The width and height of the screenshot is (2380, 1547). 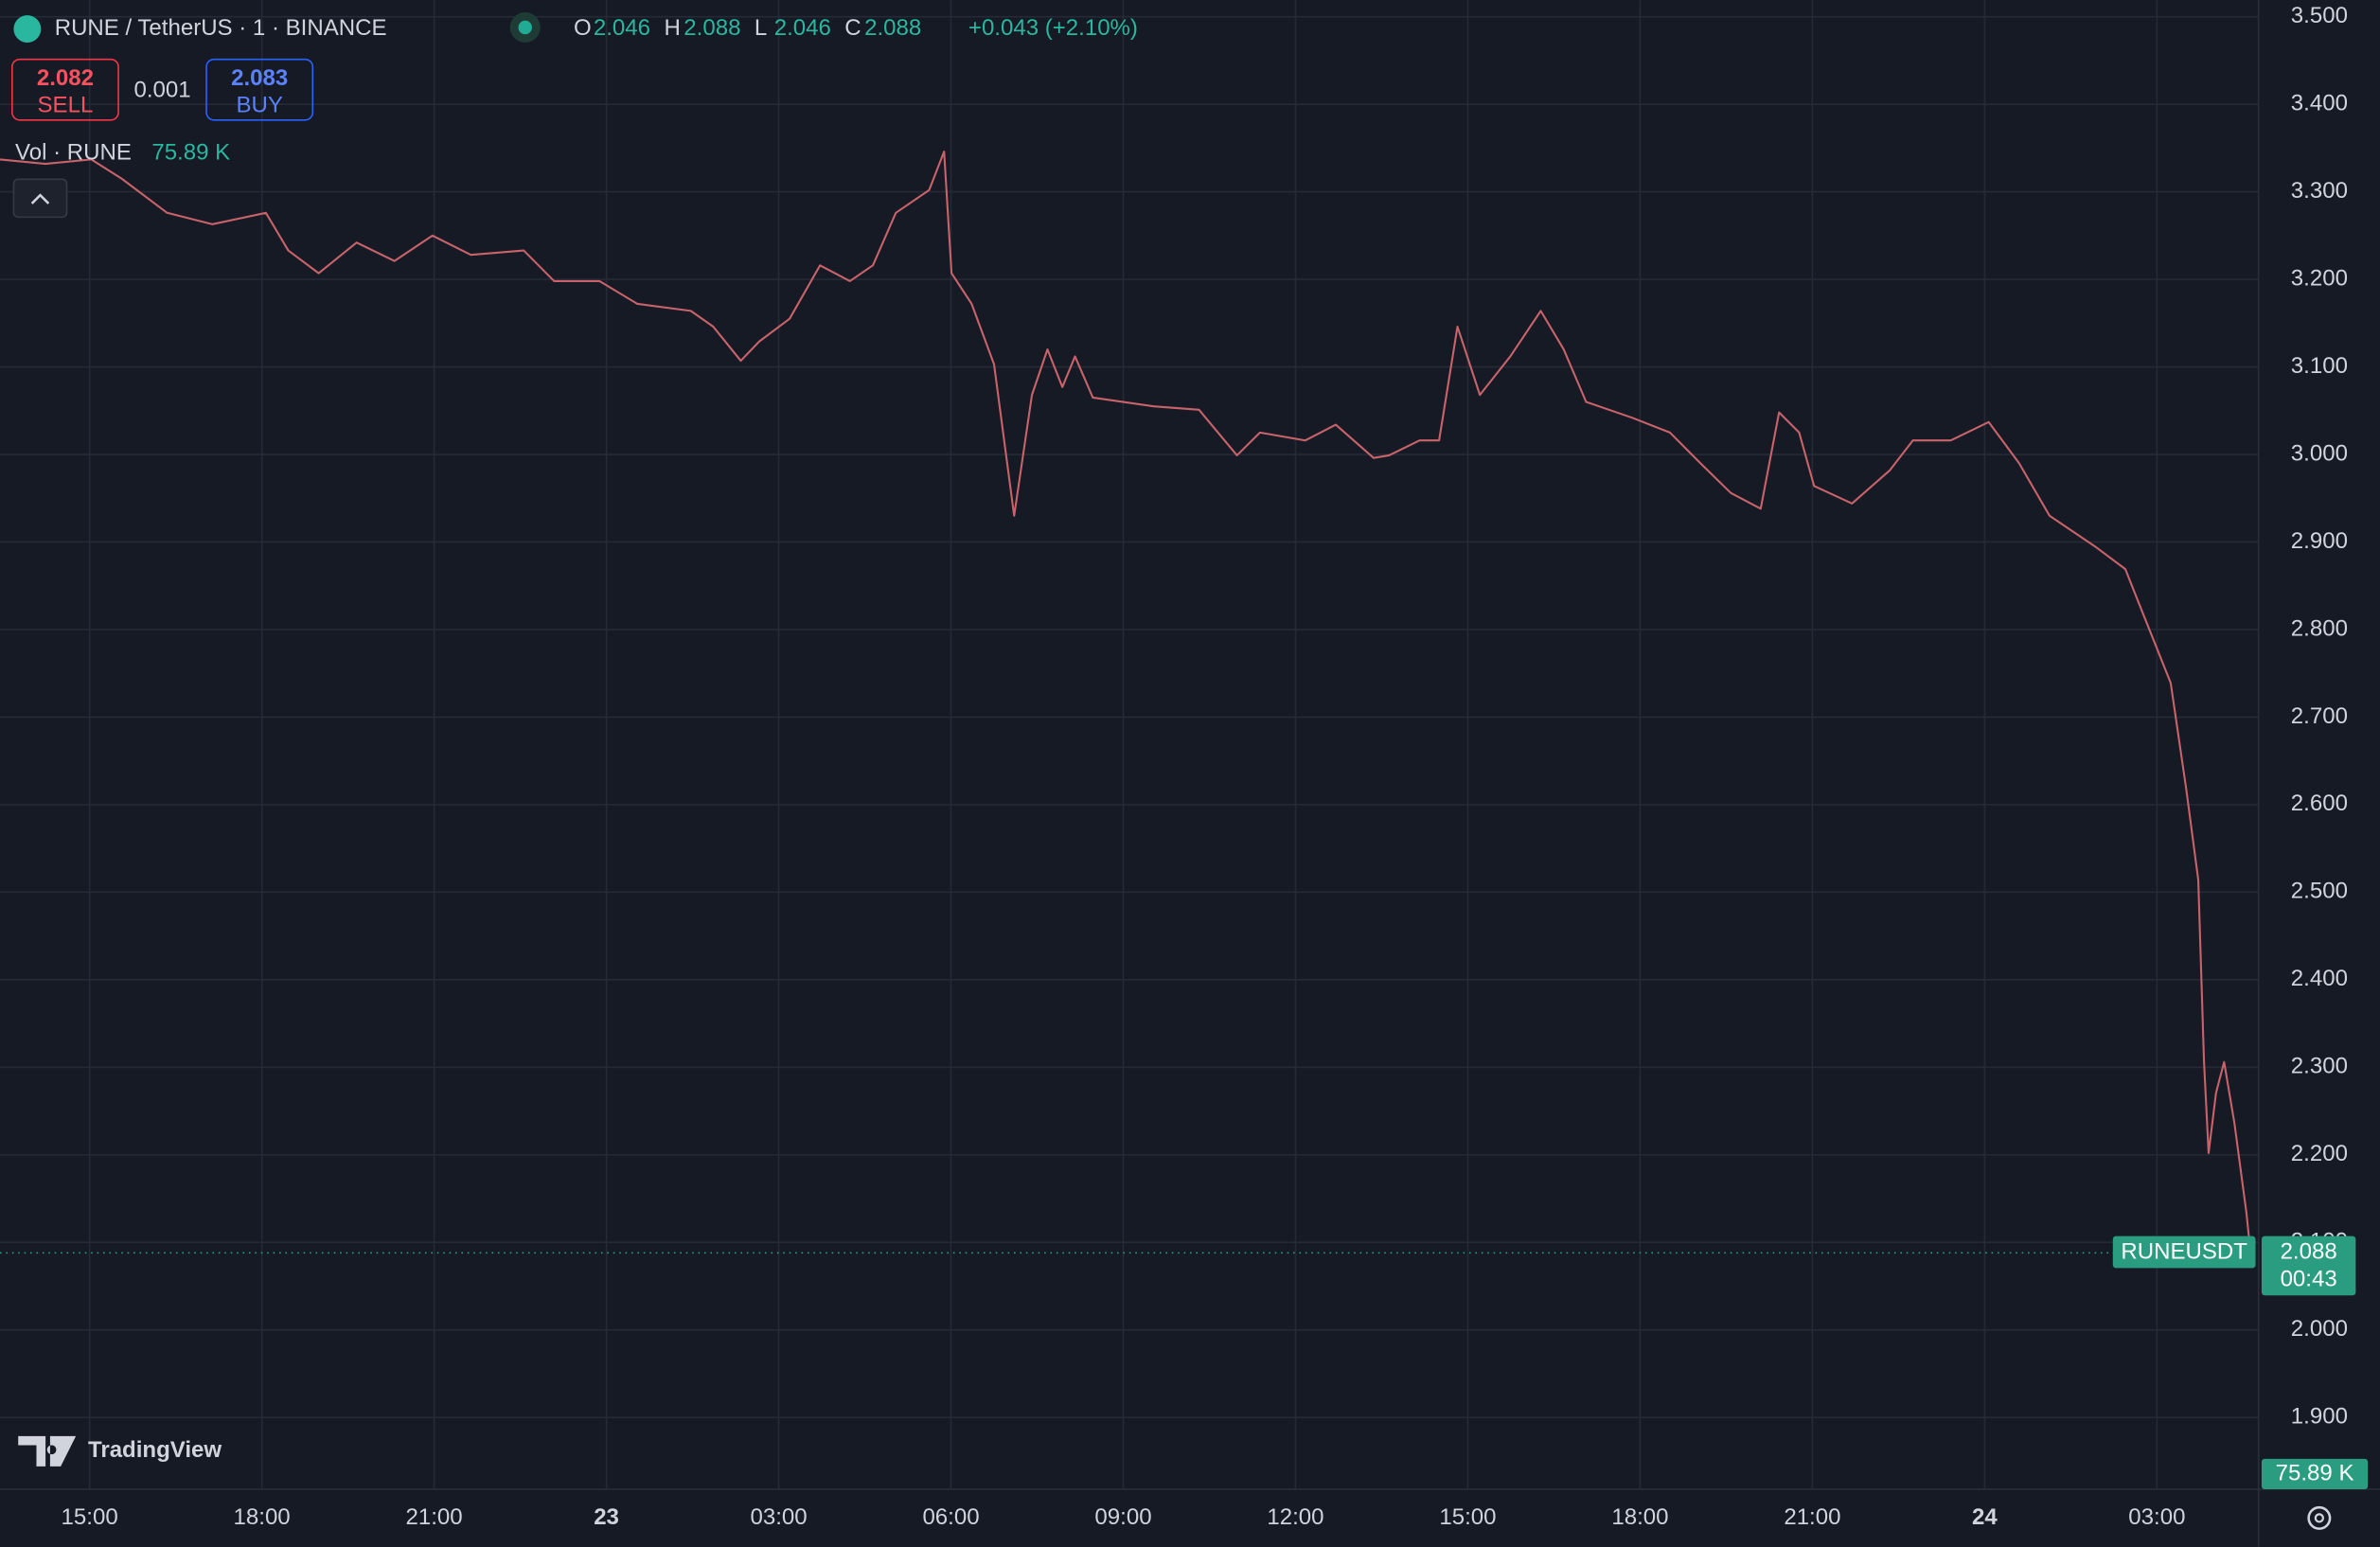 I want to click on symbol-title: RUNE / TetherUS · 1 · BINANCE, so click(x=221, y=28).